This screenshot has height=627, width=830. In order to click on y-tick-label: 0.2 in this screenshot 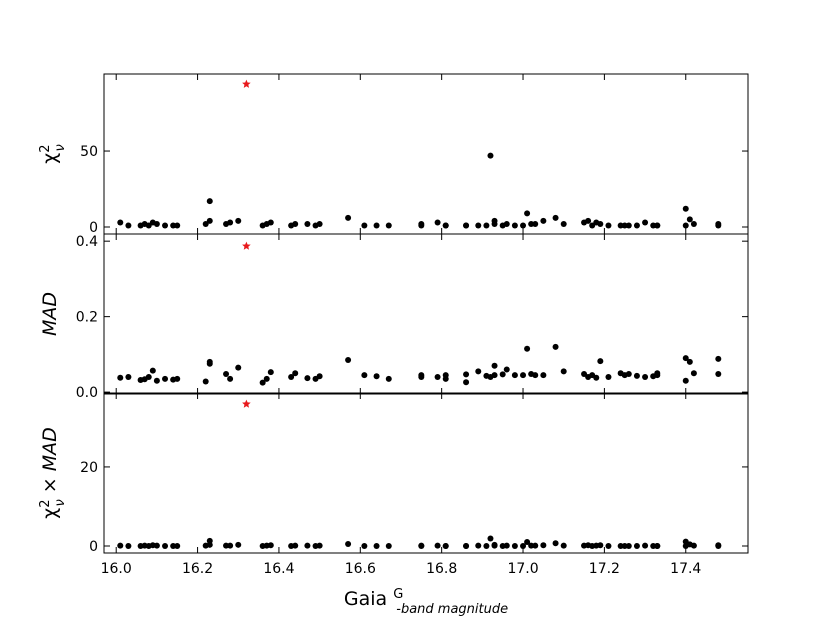, I will do `click(87, 318)`.